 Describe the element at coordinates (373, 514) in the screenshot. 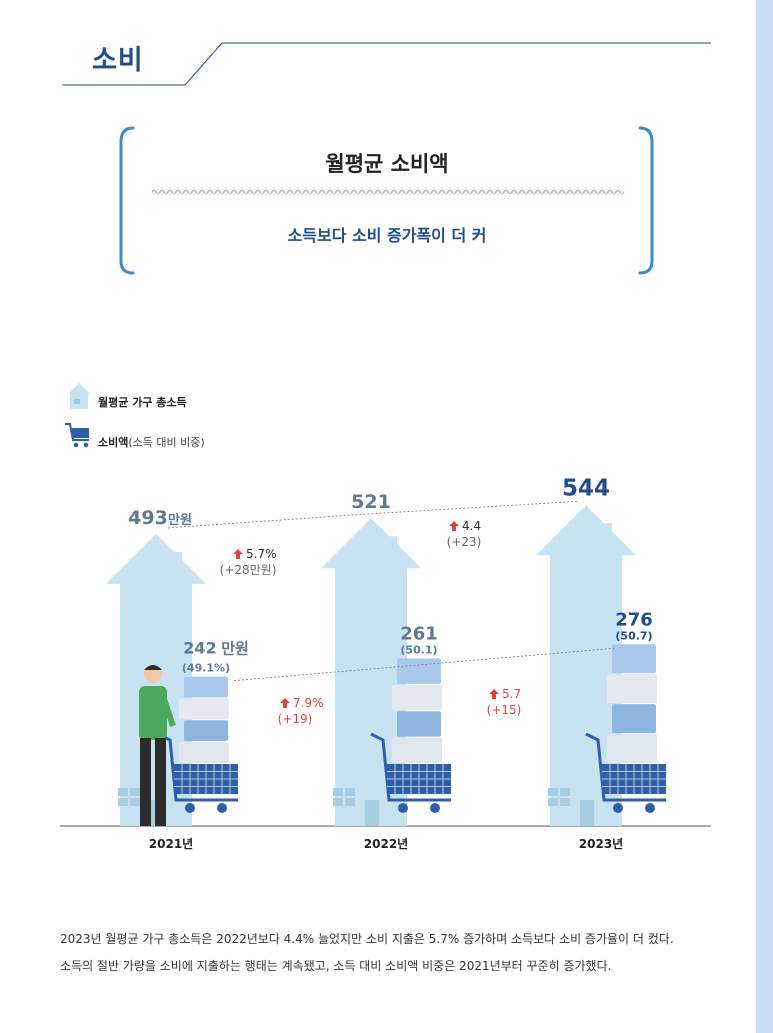

I see `income-trend-line` at that location.